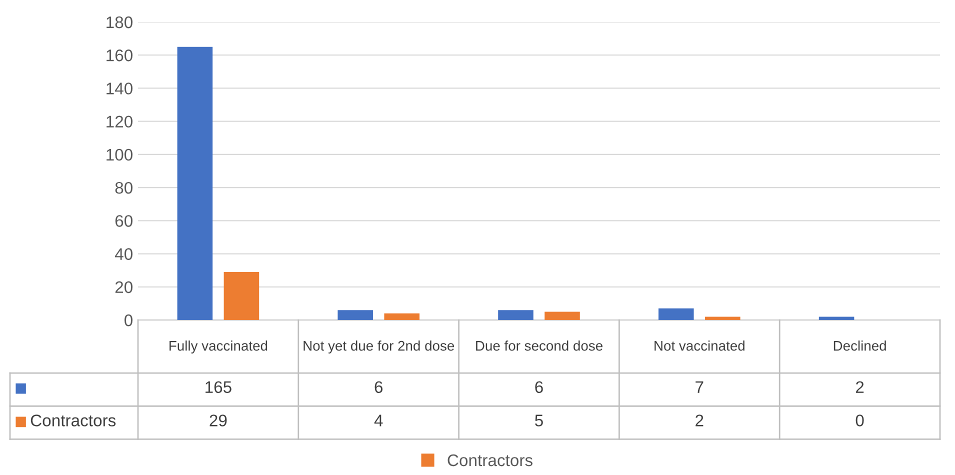  What do you see at coordinates (539, 345) in the screenshot?
I see `x-tick-label: Due for second dose` at bounding box center [539, 345].